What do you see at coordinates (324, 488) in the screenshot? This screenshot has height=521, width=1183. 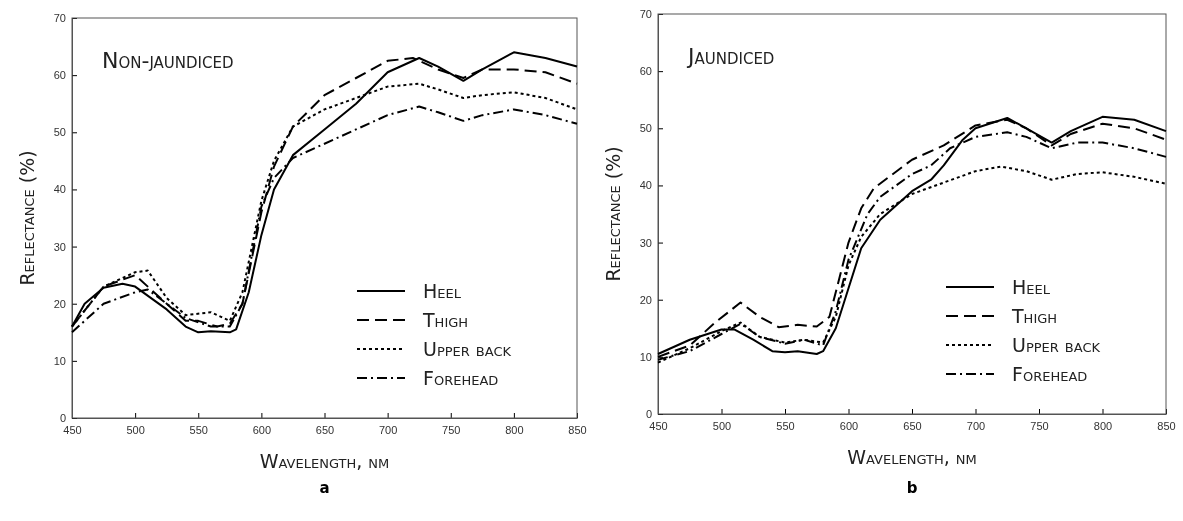 I see `text: a` at bounding box center [324, 488].